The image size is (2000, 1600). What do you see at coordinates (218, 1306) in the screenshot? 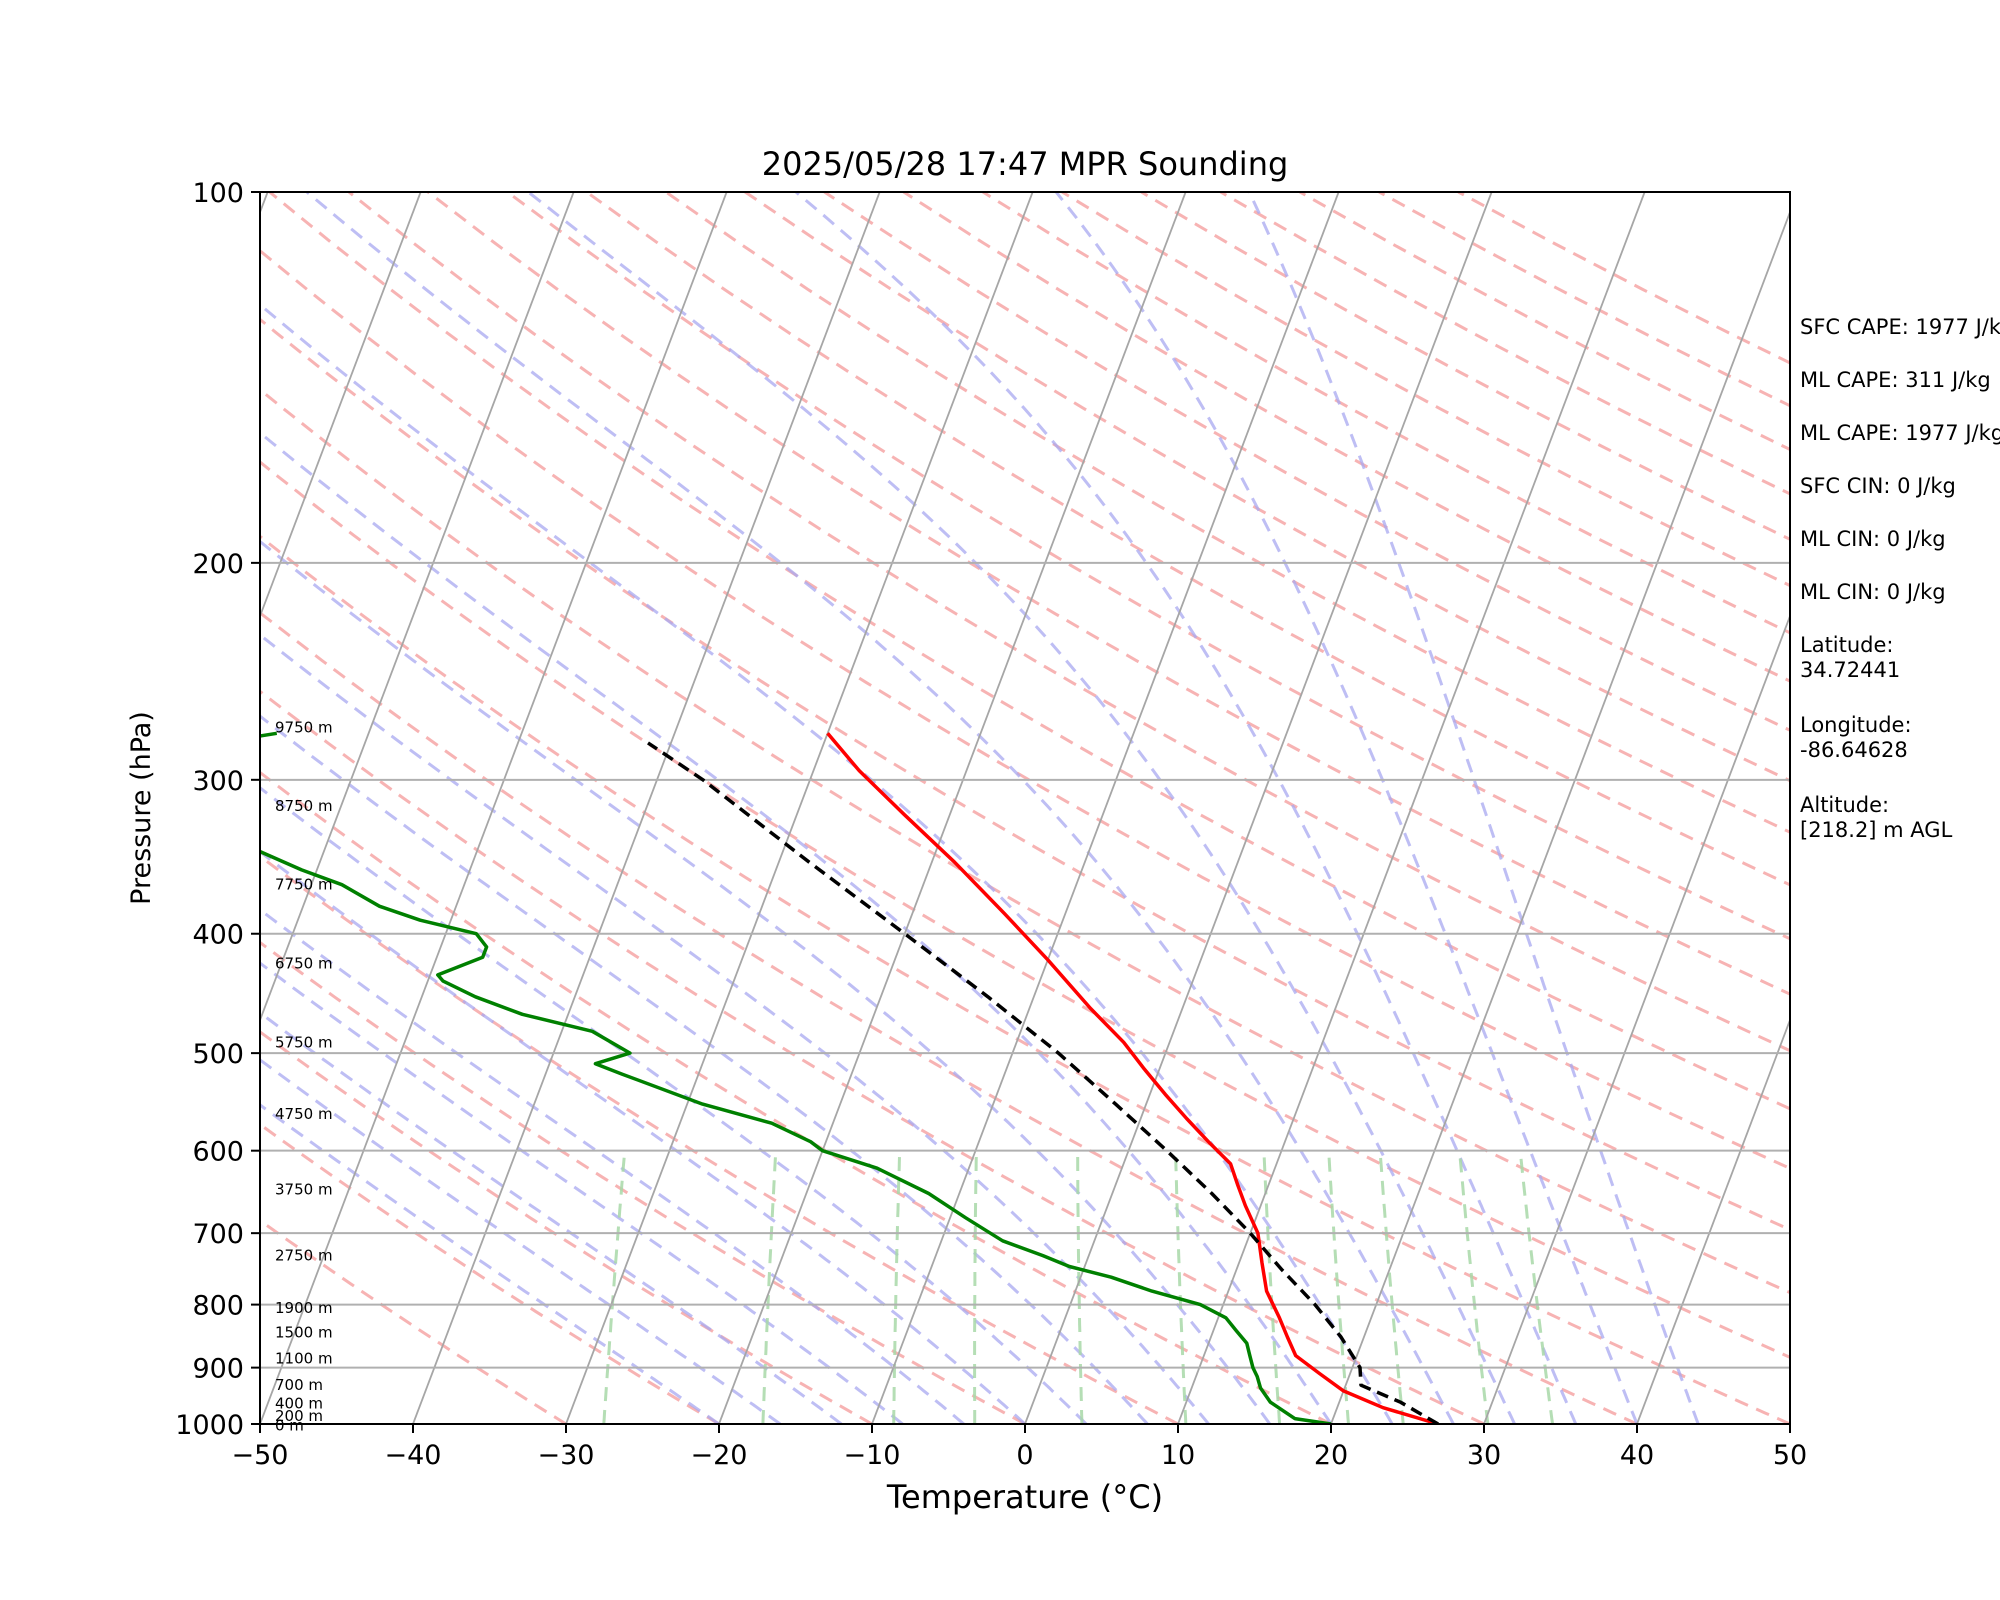
I see `y-tick-label: 800` at bounding box center [218, 1306].